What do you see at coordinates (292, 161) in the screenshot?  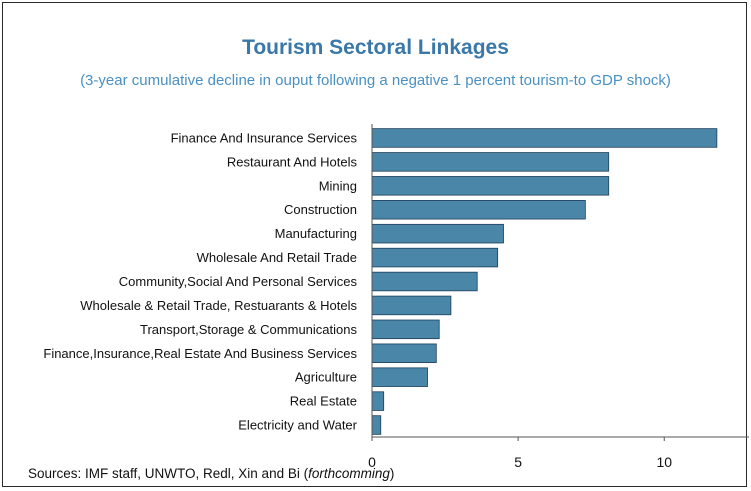 I see `category-label: Restaurant And Hotels` at bounding box center [292, 161].